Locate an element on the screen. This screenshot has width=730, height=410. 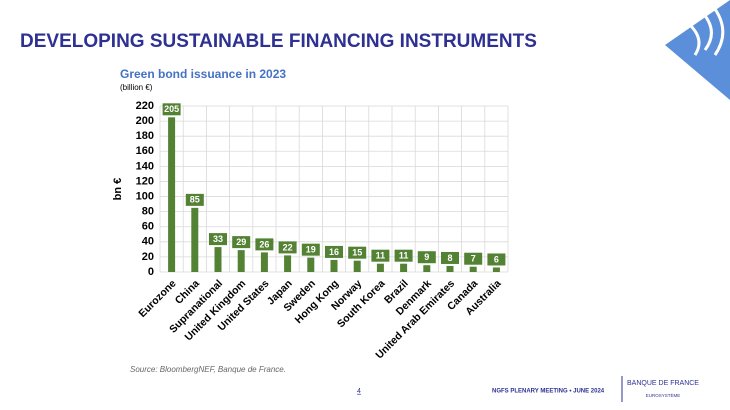
chart-title: Green bond issuance in 2023 is located at coordinates (203, 74).